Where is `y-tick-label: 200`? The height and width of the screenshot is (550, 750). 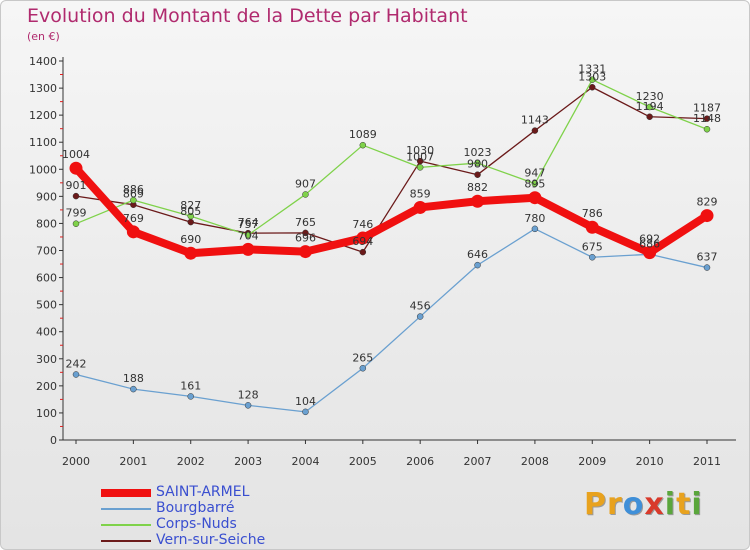
y-tick-label: 200 is located at coordinates (46, 386).